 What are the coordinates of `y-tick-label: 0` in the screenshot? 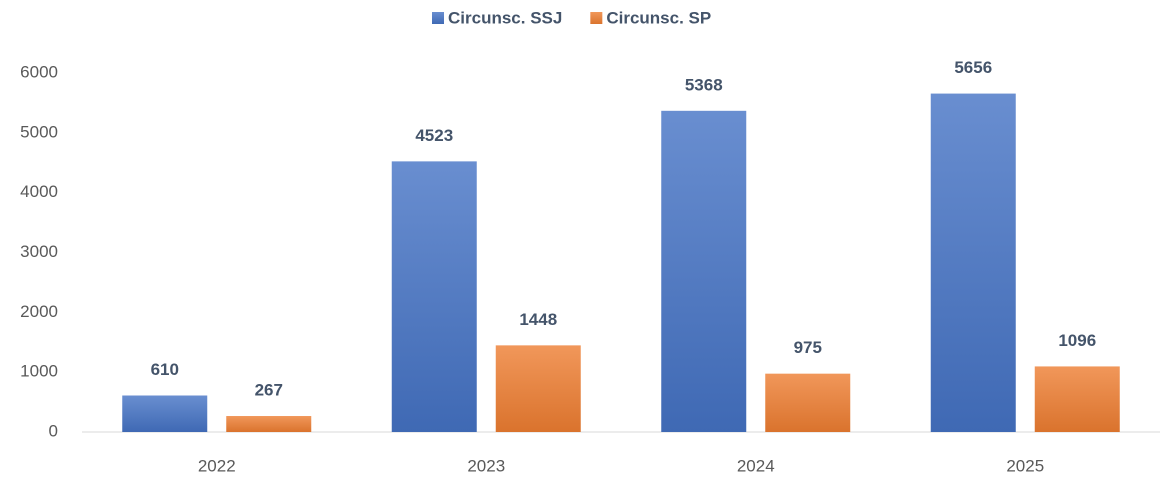 It's located at (53, 430).